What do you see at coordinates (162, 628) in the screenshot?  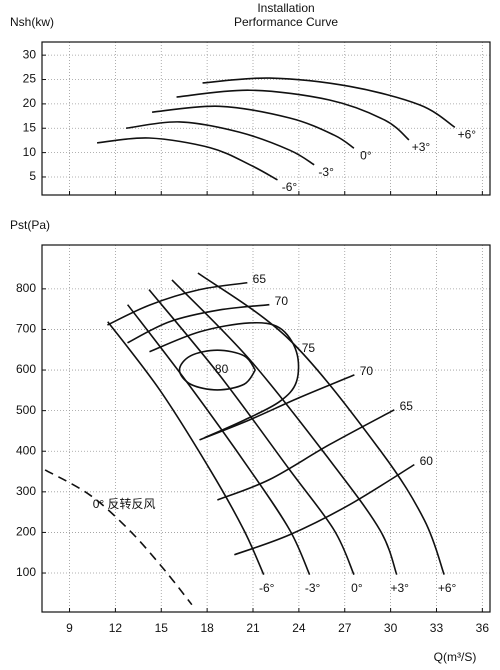 I see `x-tick-label: 15` at bounding box center [162, 628].